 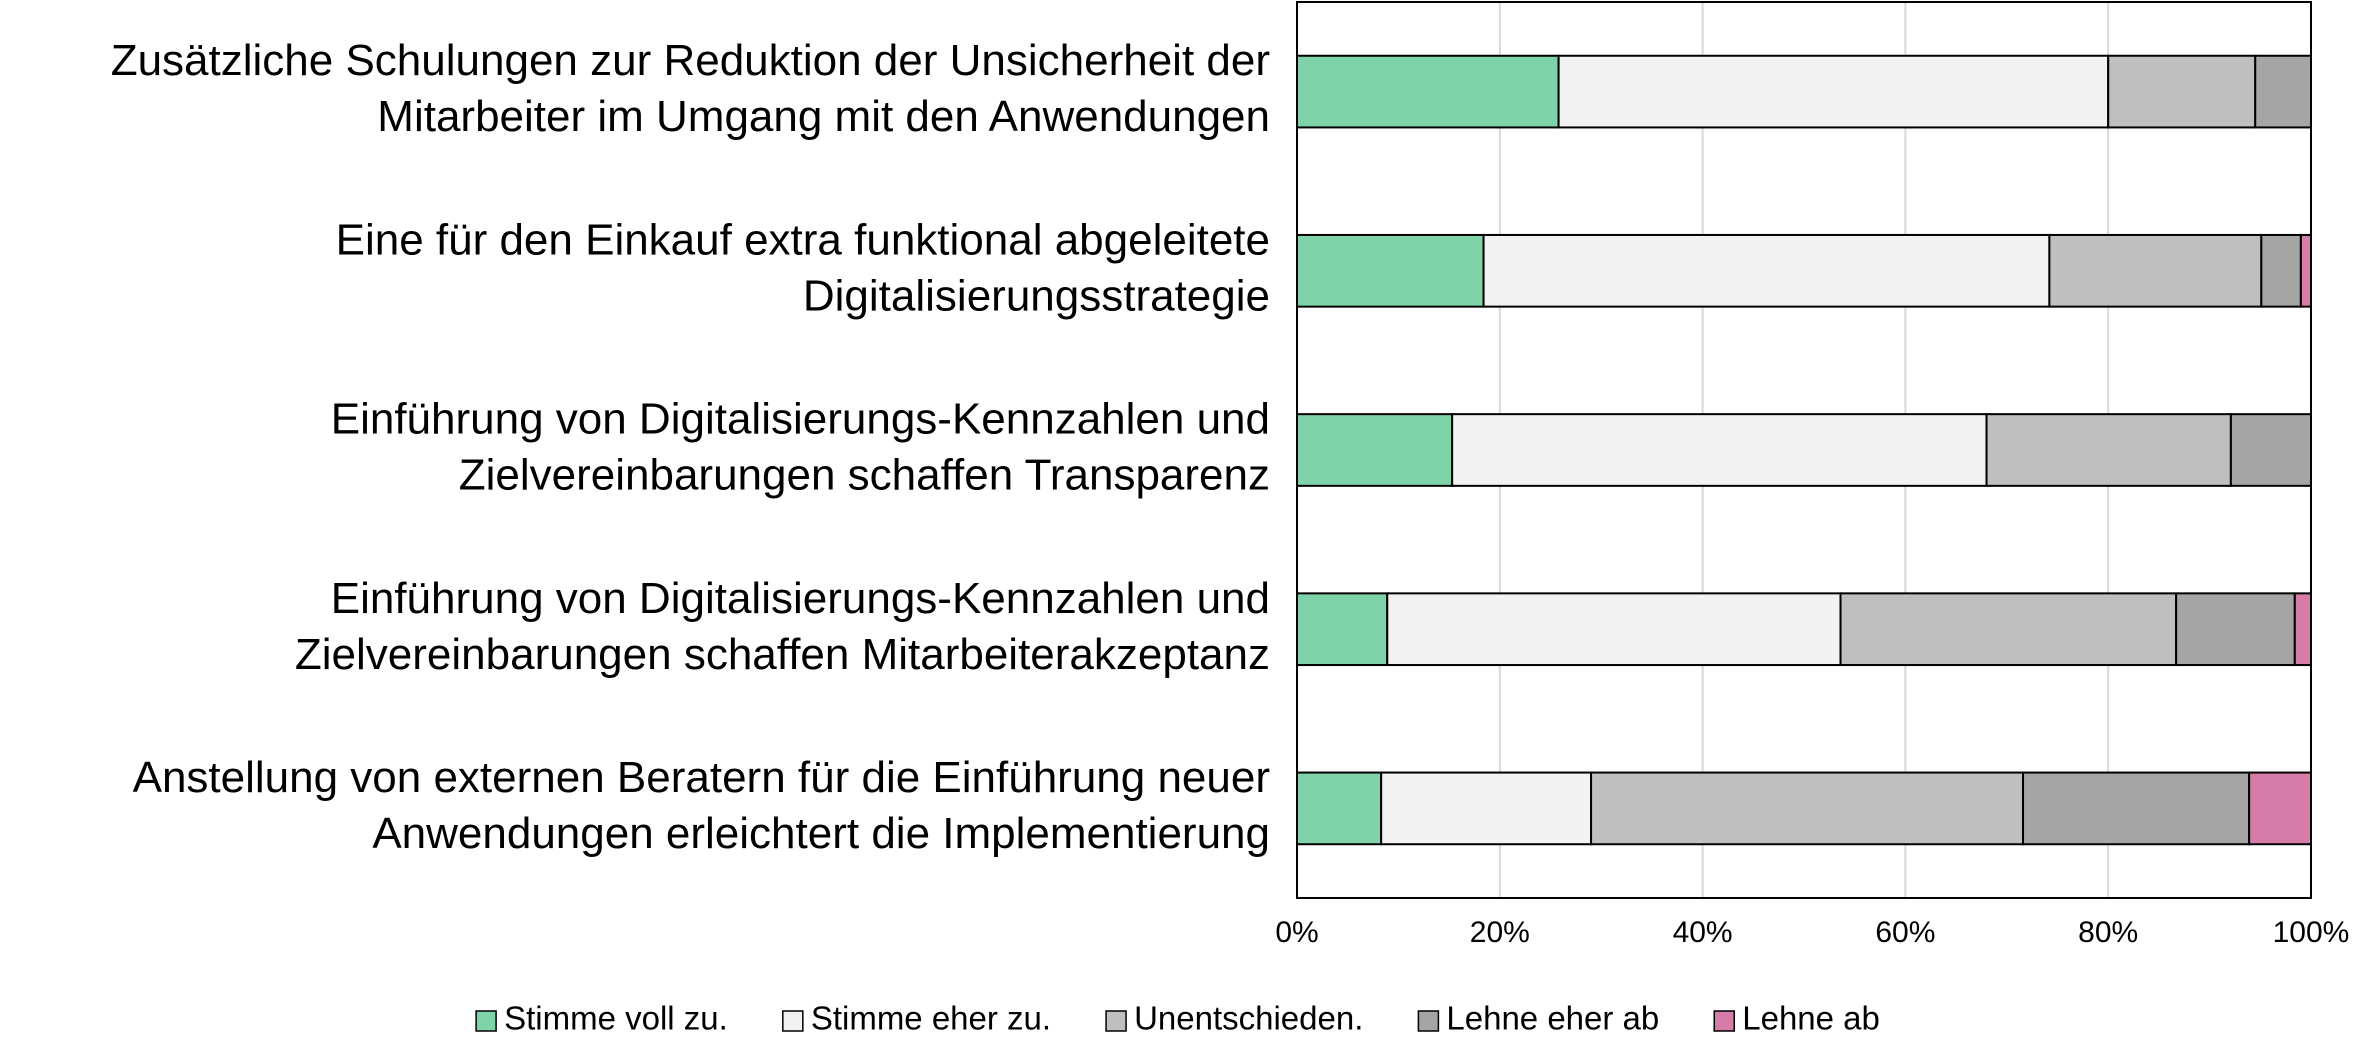 What do you see at coordinates (1552, 1018) in the screenshot?
I see `legend-label: Lehne eher ab` at bounding box center [1552, 1018].